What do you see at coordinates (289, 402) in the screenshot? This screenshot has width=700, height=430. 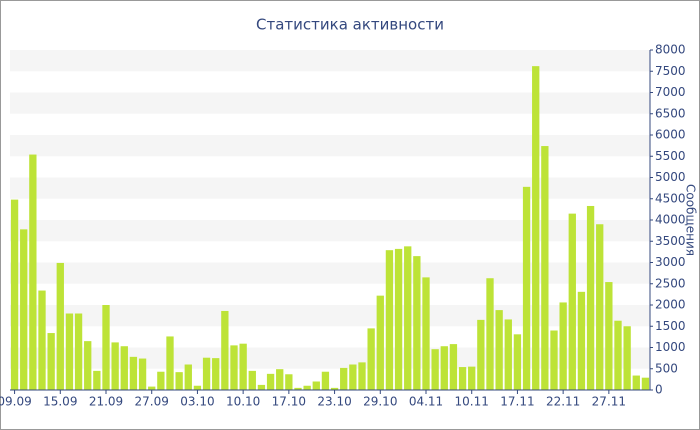 I see `x-tick-label: 17.10` at bounding box center [289, 402].